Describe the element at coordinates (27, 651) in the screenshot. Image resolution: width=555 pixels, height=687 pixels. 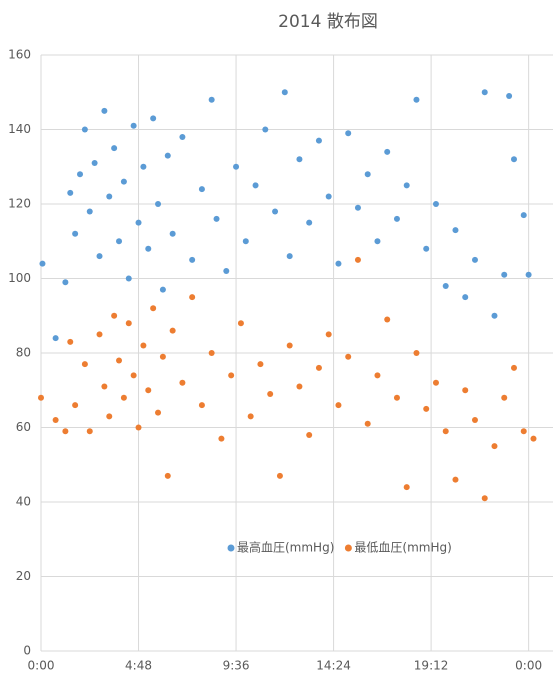
I see `y-tick-label: 0` at that location.